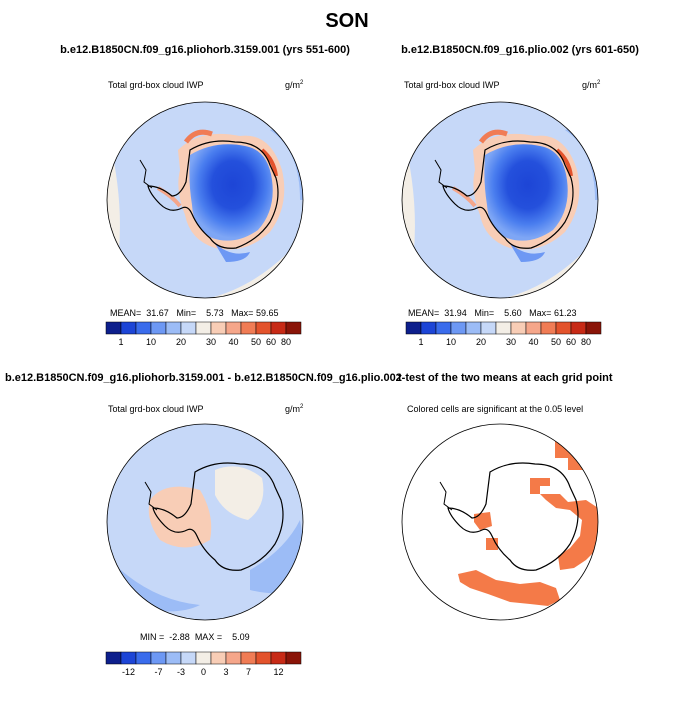  Describe the element at coordinates (569, 532) in the screenshot. I see `p4-sig-east` at that location.